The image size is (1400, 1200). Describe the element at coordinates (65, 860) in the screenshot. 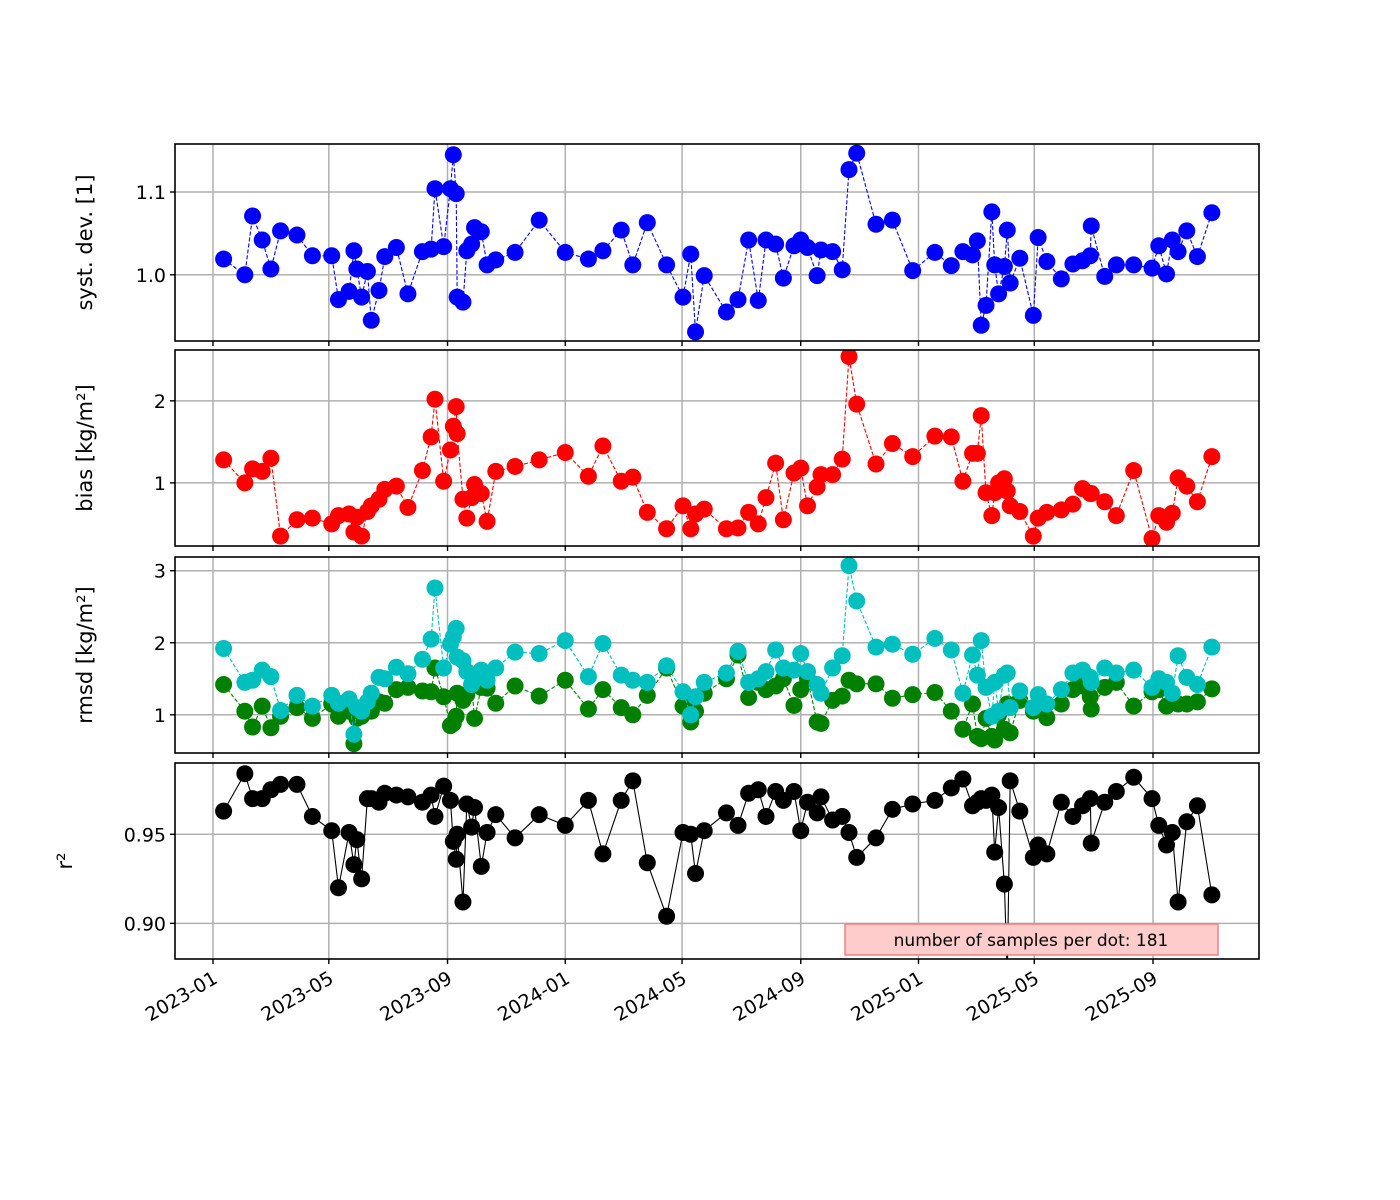

I see `y-axis-label: r²` at that location.